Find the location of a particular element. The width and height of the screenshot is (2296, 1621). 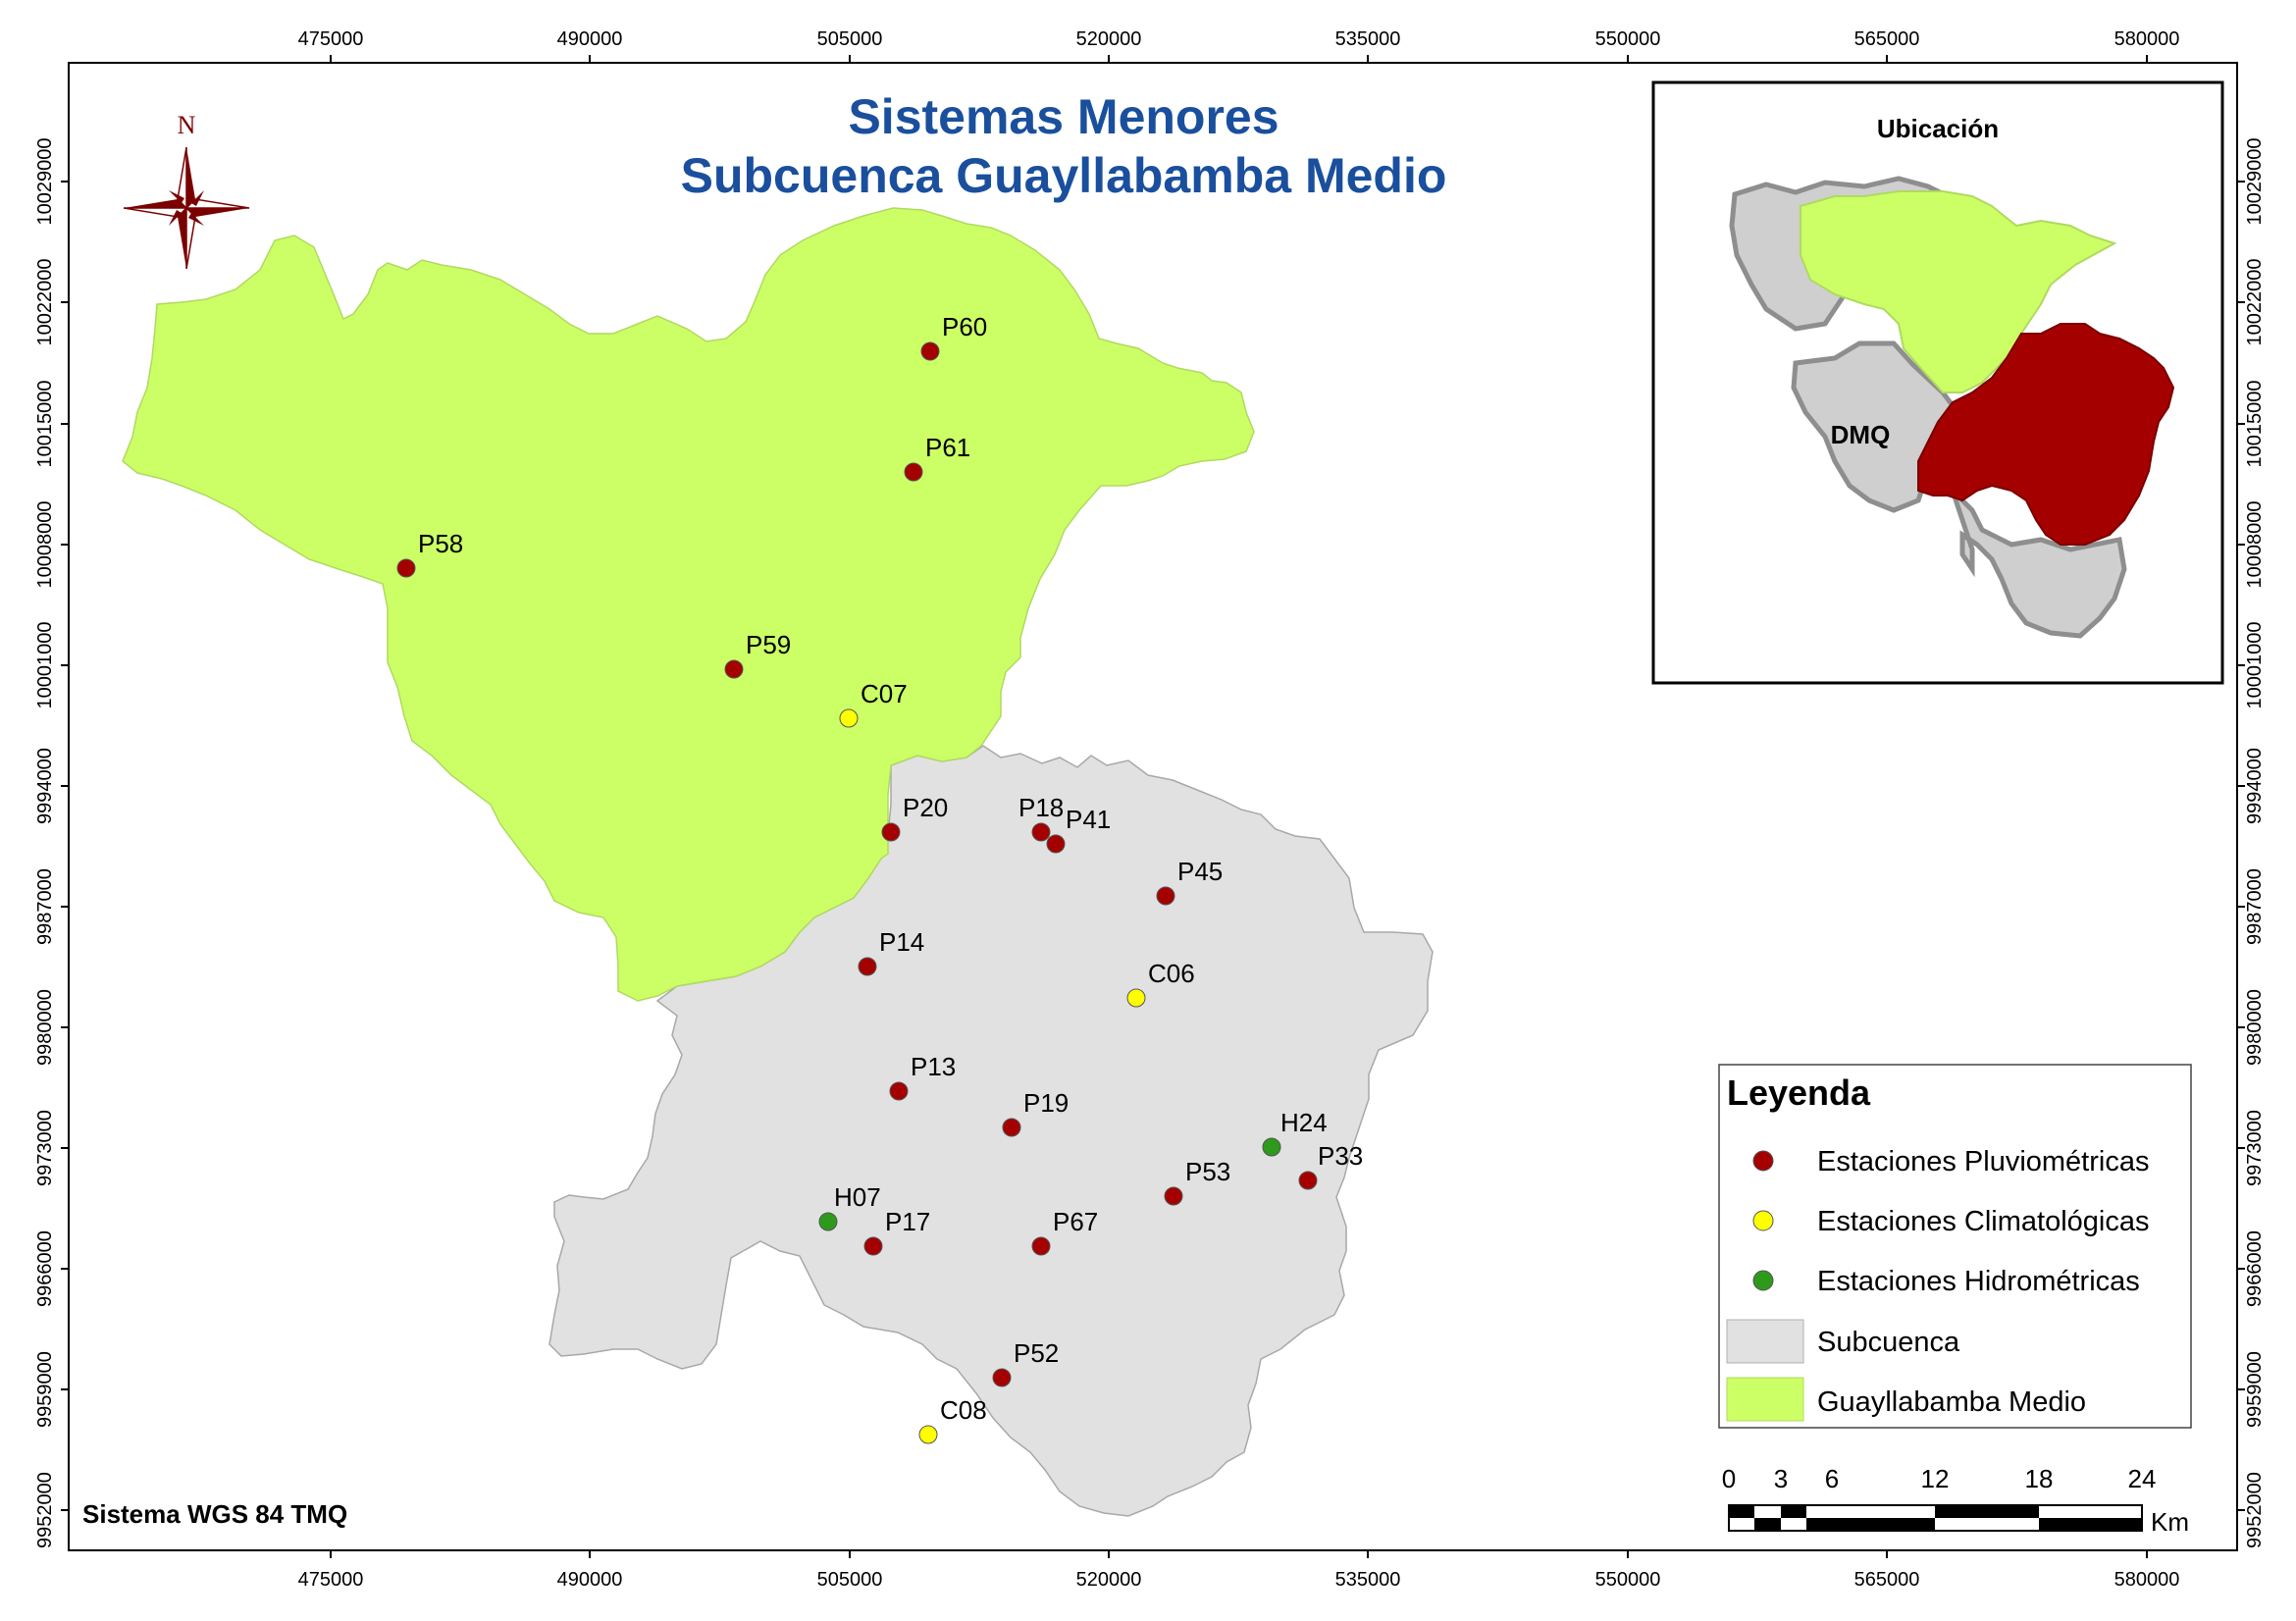

y-tick-left: 10029000 is located at coordinates (45, 182).